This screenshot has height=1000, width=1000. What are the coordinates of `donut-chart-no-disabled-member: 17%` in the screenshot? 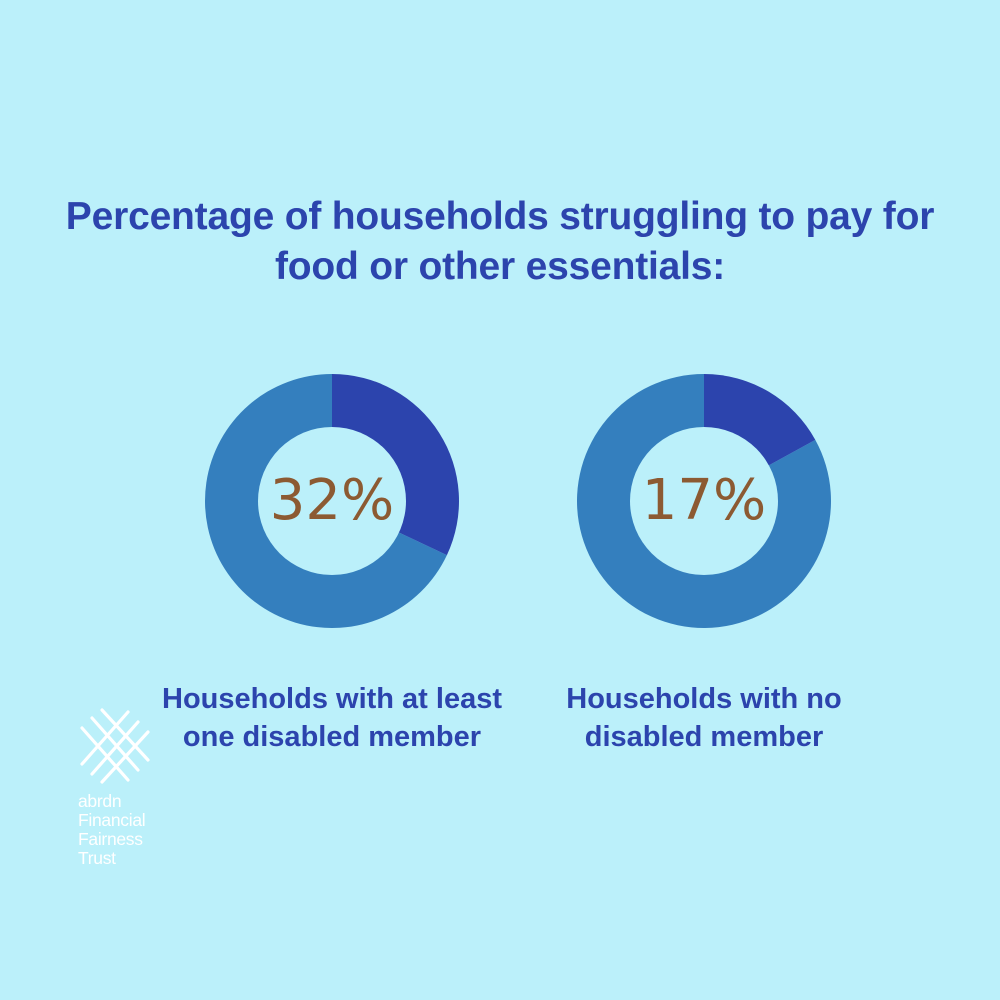 It's located at (704, 501).